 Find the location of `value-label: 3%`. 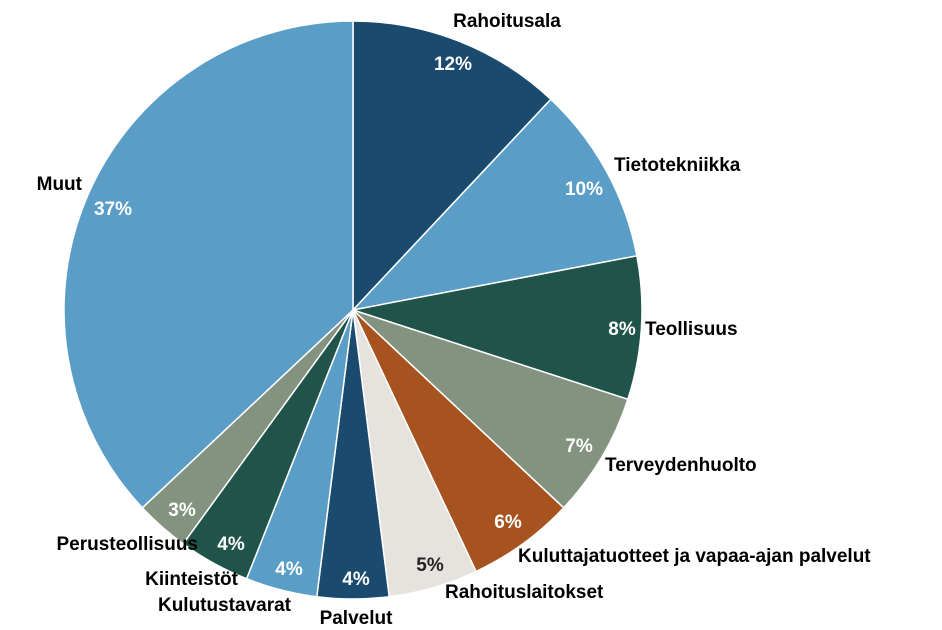

value-label: 3% is located at coordinates (182, 510).